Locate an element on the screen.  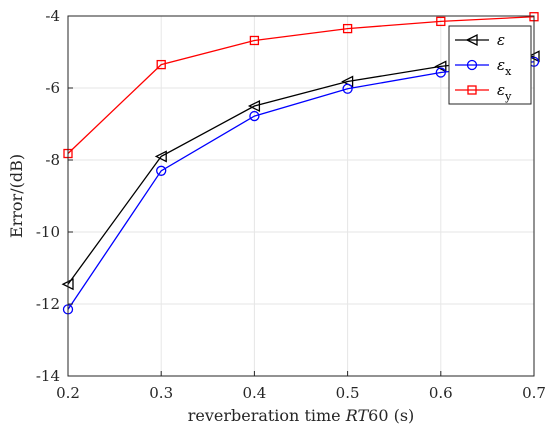
legend-item: ε is located at coordinates (480, 40).